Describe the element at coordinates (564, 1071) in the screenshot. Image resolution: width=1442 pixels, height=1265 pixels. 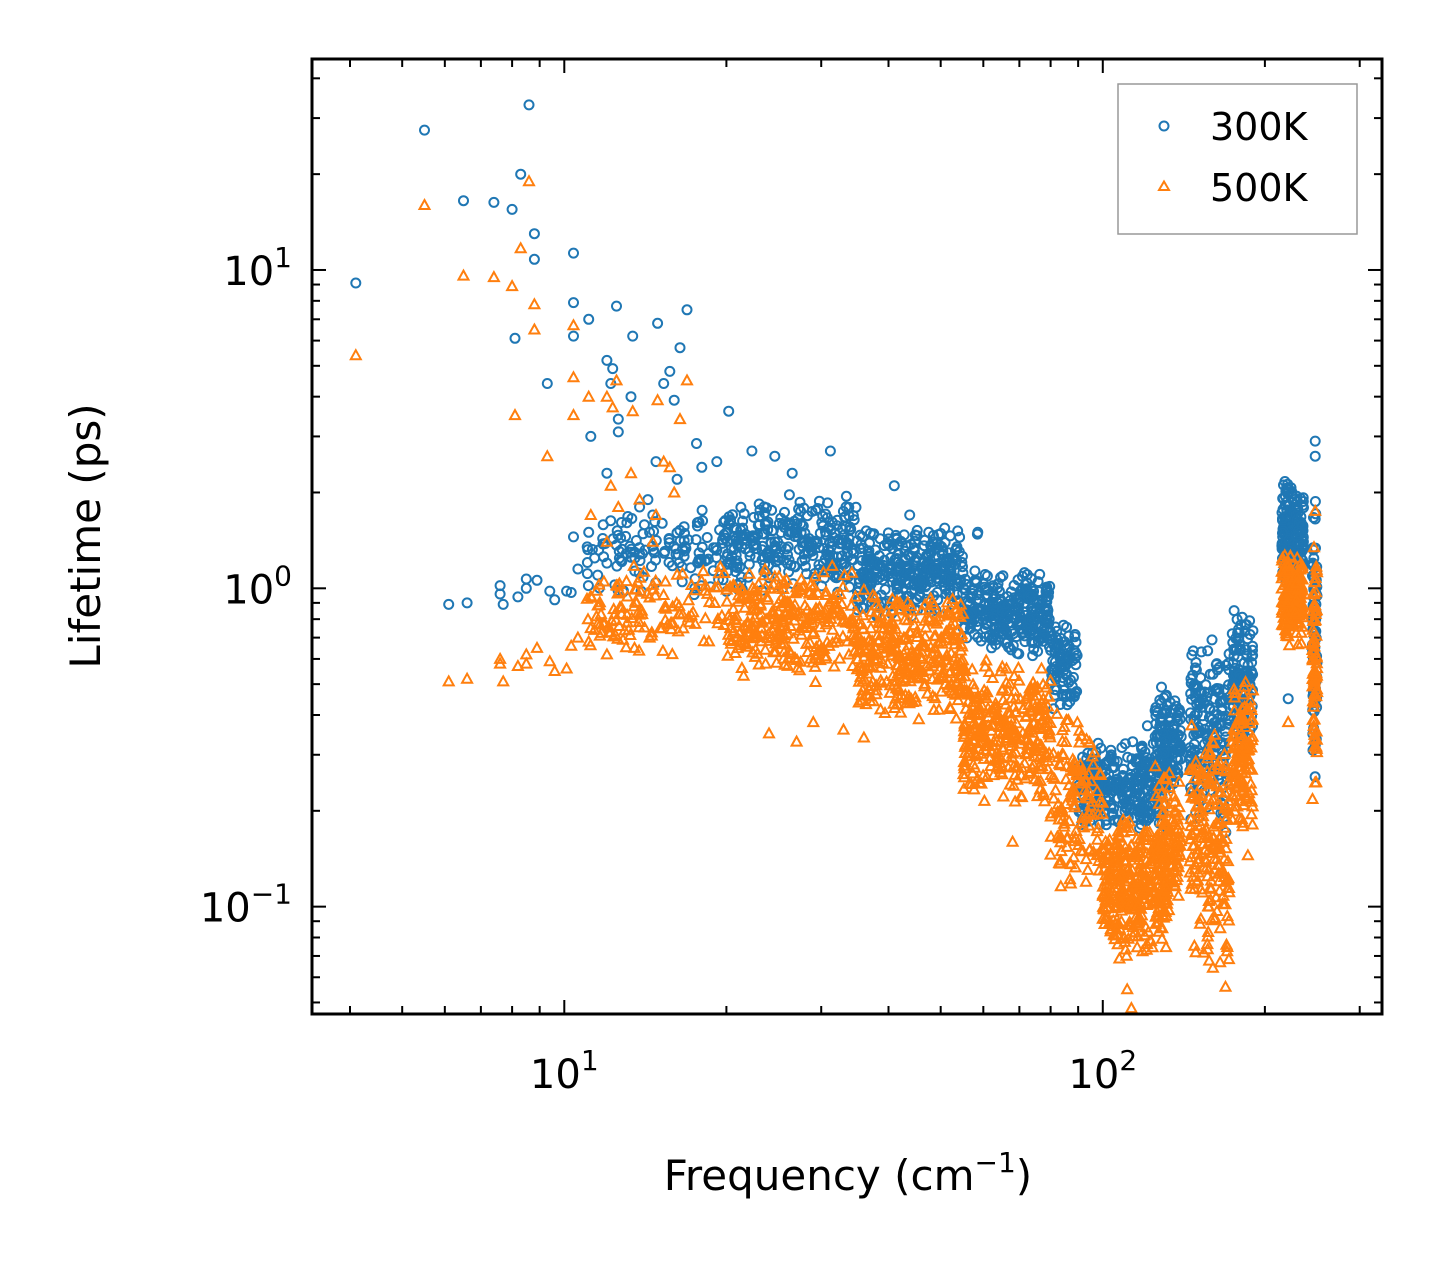
I see `x-tick-label: 101` at that location.